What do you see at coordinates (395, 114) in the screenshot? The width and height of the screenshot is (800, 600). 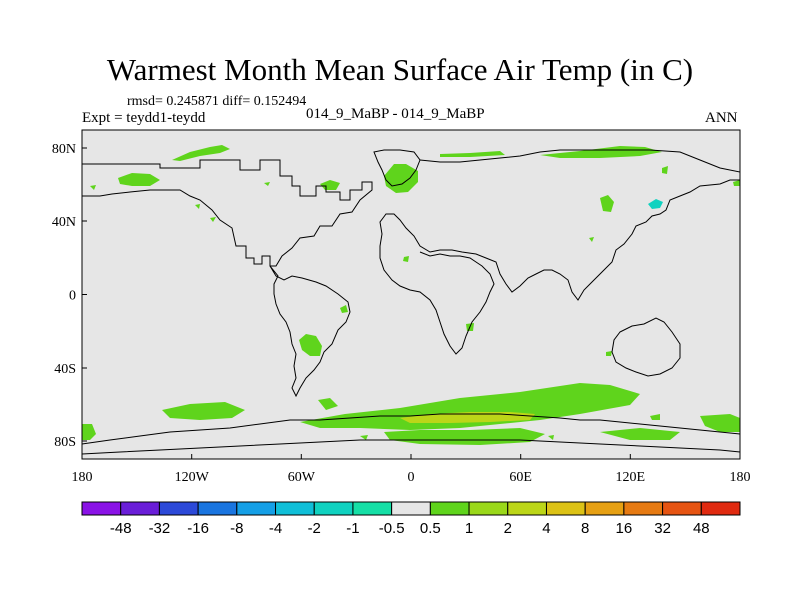 I see `center-subtitle: 014_9_MaBP - 014_9_MaBP` at bounding box center [395, 114].